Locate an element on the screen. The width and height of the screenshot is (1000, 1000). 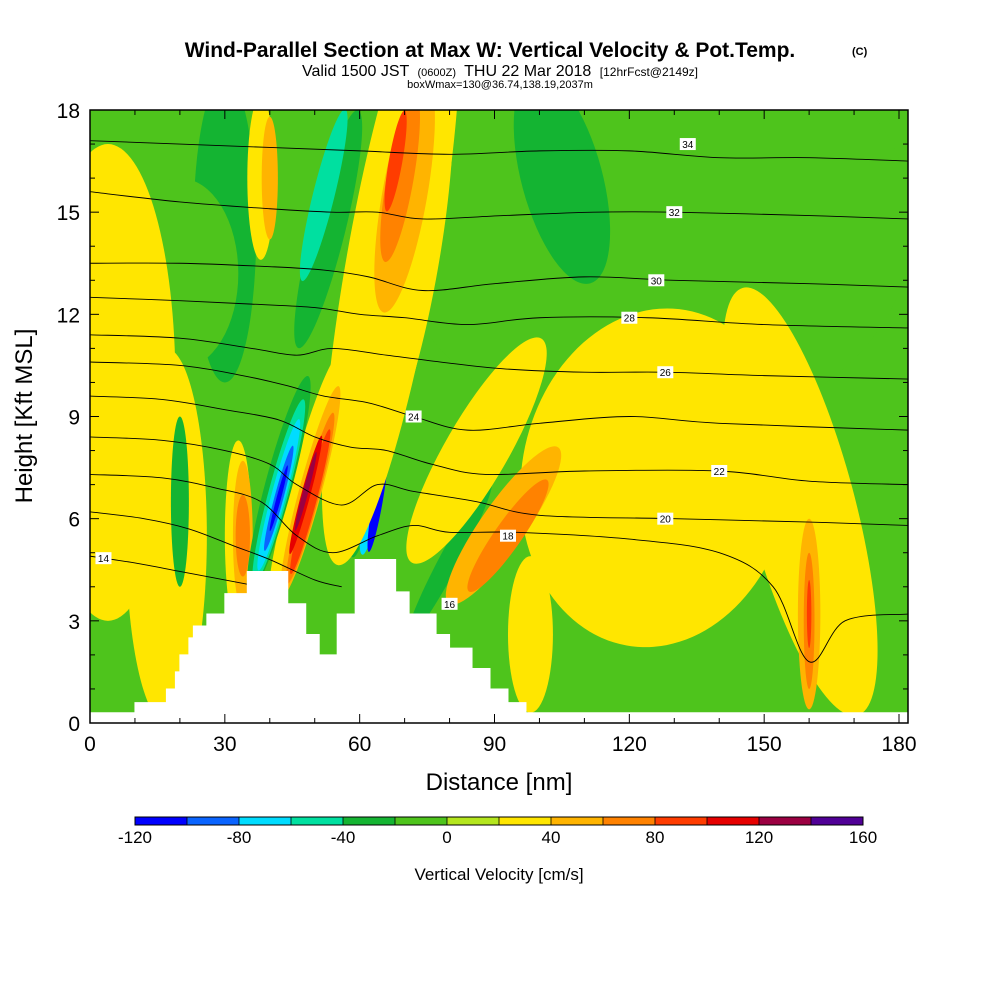
theta-label-14: 14 is located at coordinates (104, 559).